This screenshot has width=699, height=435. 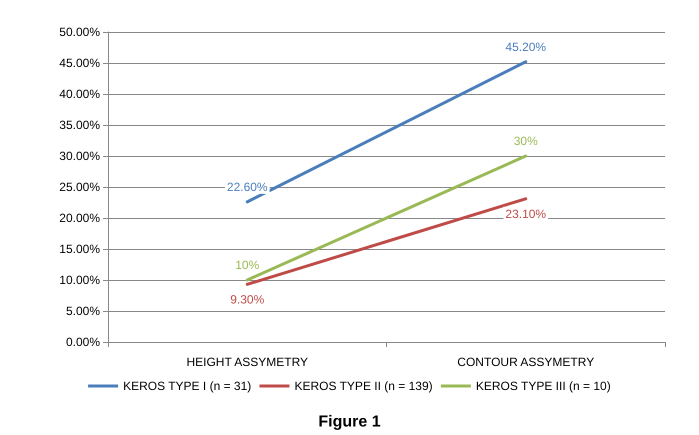 What do you see at coordinates (79, 94) in the screenshot?
I see `y-tick-label: 40.00%` at bounding box center [79, 94].